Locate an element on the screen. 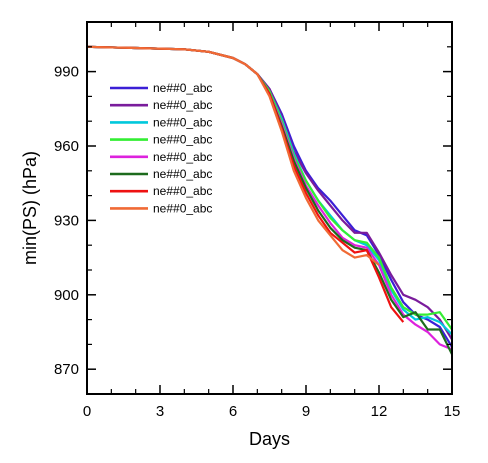 Image resolution: width=488 pixels, height=463 pixels. x-tick-label: 12 is located at coordinates (379, 411).